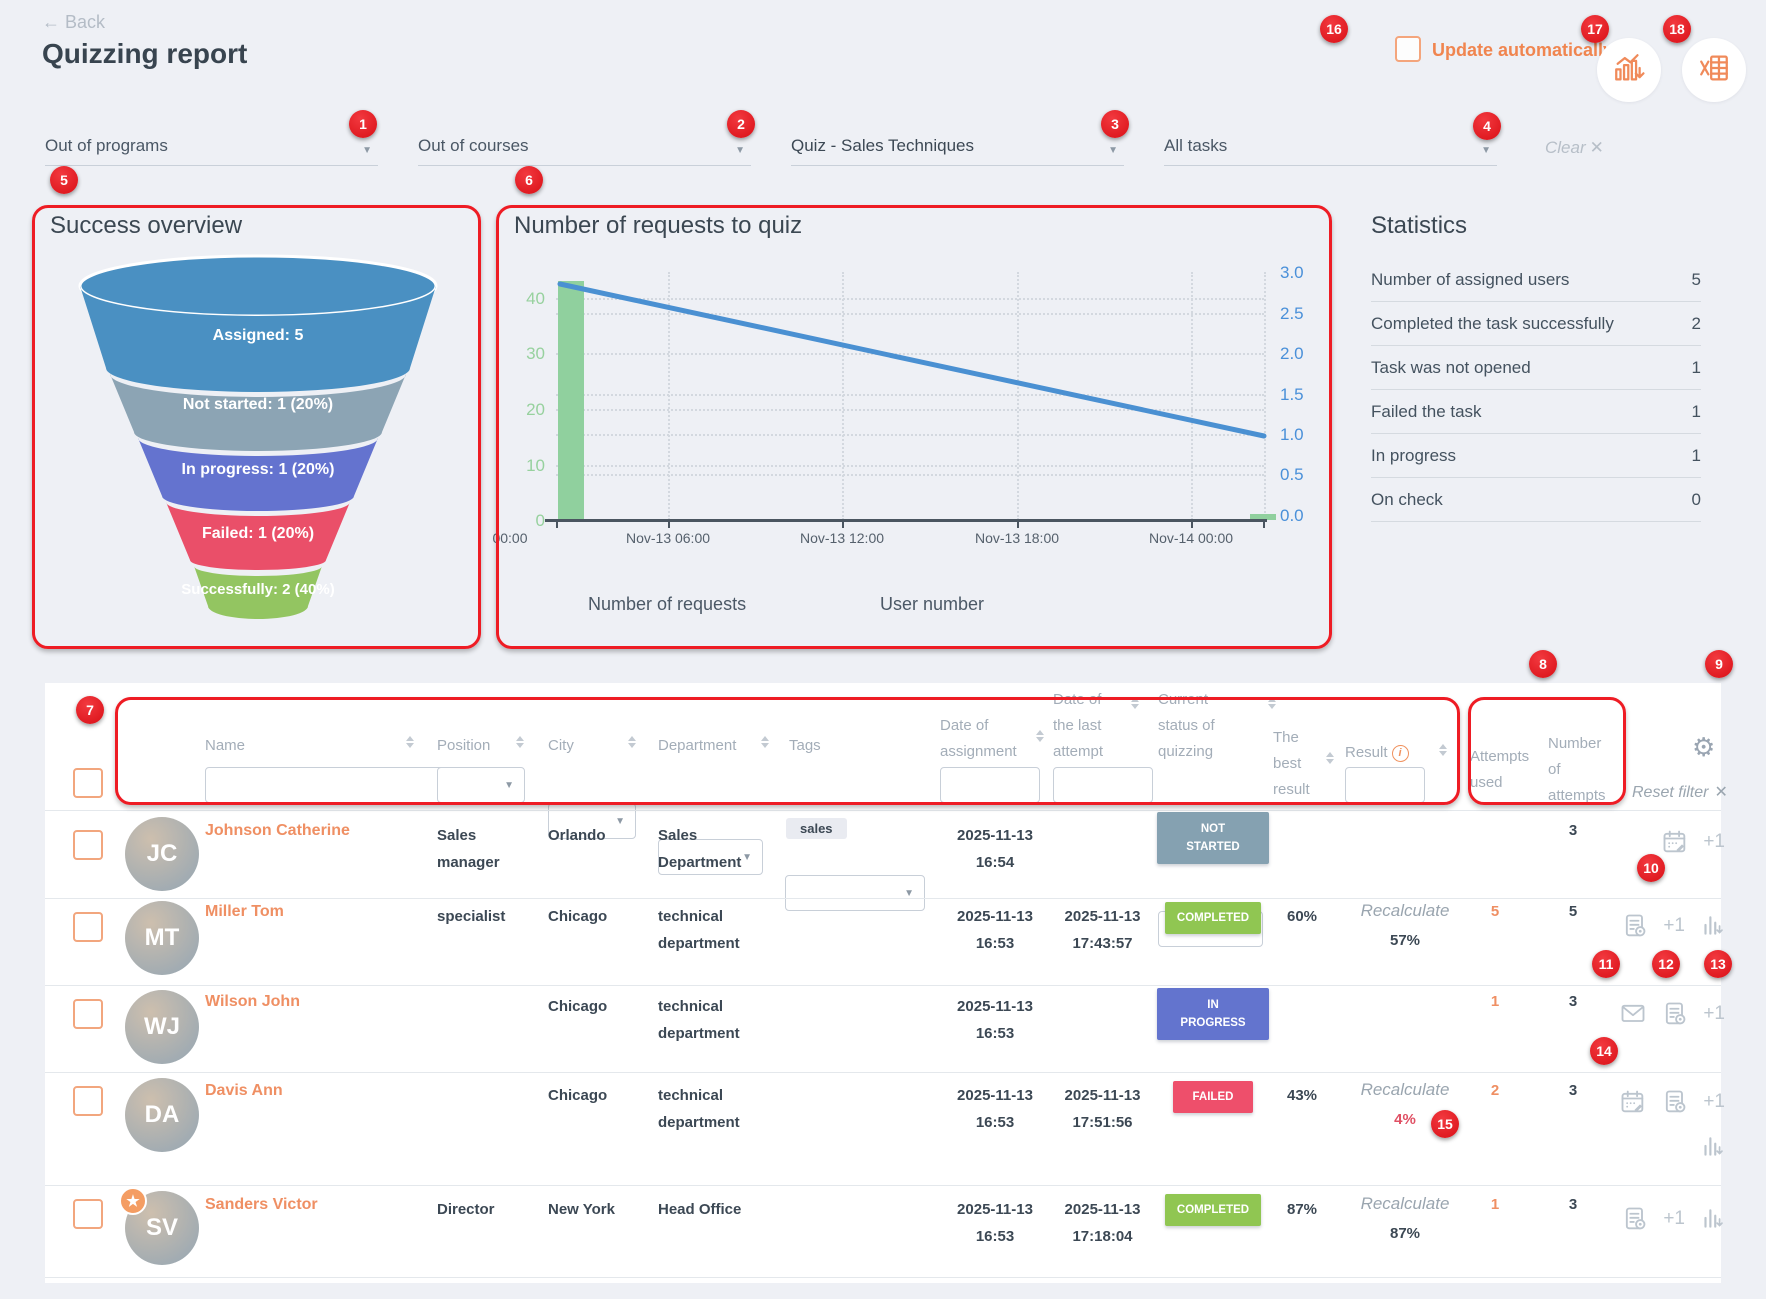 This screenshot has height=1299, width=1766. What do you see at coordinates (1330, 151) in the screenshot?
I see `tasks-filter-dropdown: All tasks ▼` at bounding box center [1330, 151].